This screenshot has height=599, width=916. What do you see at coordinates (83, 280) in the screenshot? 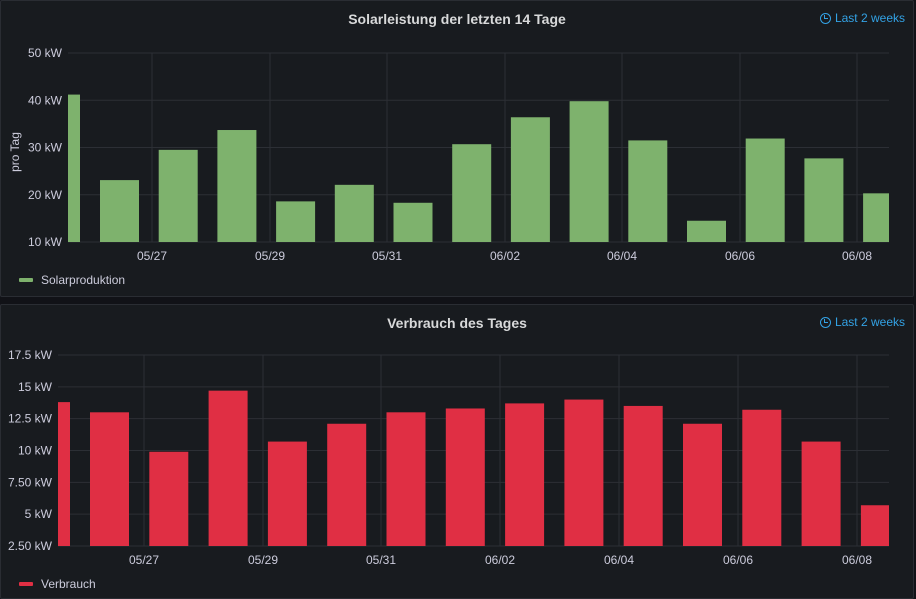
I see `legend-label: Solarproduktion` at bounding box center [83, 280].